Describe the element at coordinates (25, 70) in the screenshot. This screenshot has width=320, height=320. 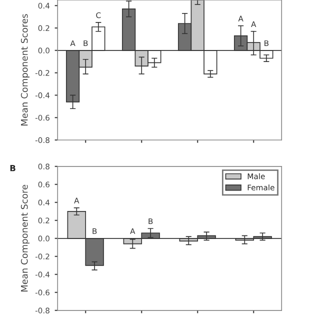
I see `y-axis-title: Mean Component Scores` at that location.